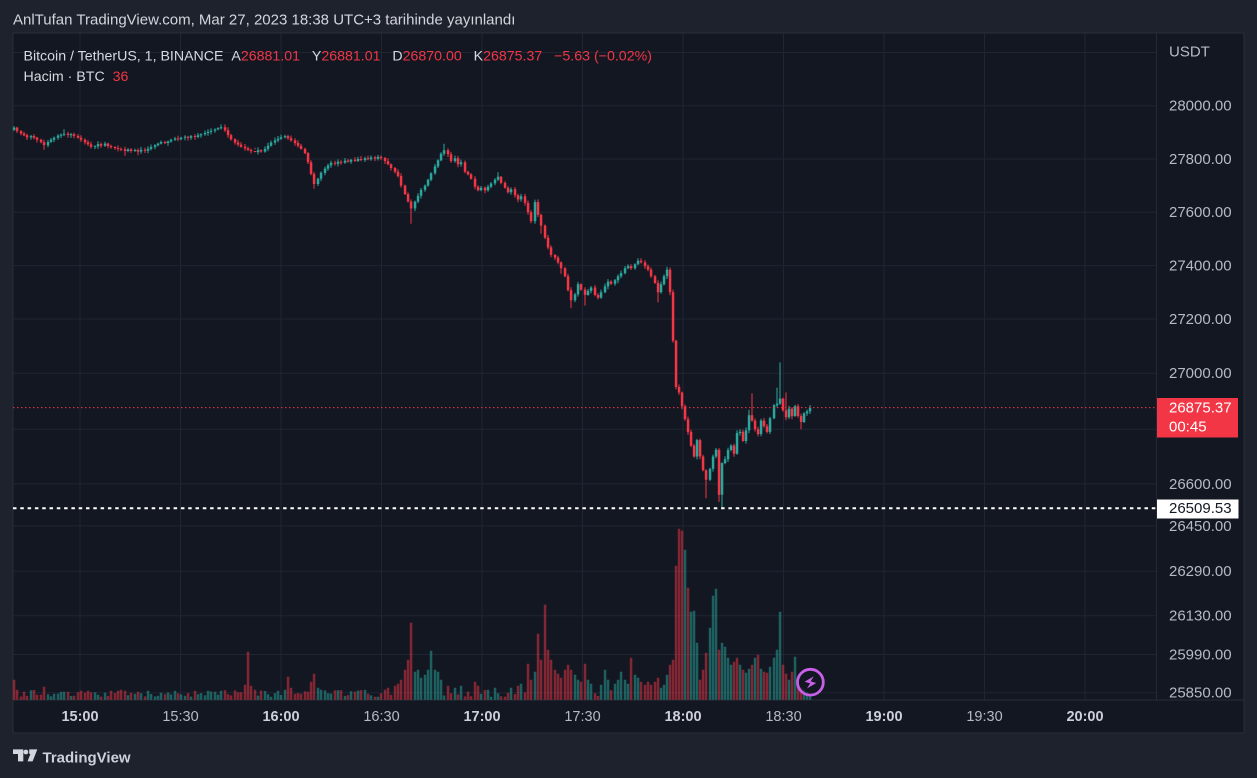 The image size is (1257, 778). I want to click on svg-text: 20:00, so click(1084, 717).